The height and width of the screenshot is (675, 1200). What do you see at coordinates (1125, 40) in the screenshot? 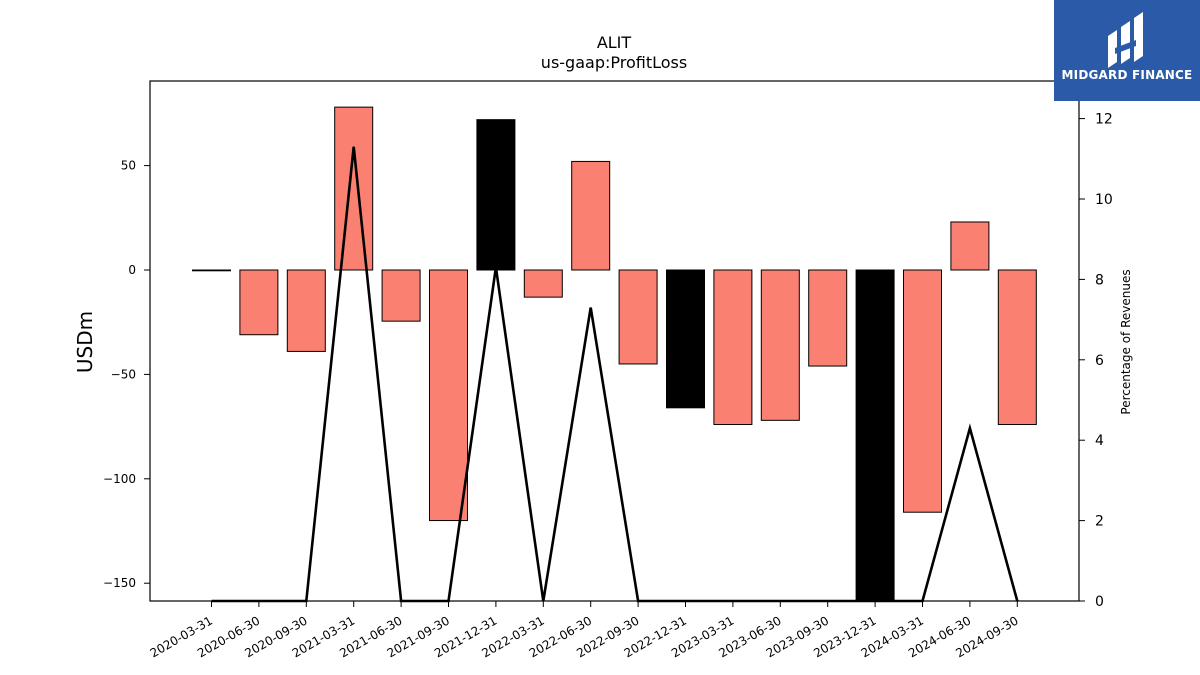
I see `midgard-logo-icon` at bounding box center [1125, 40].